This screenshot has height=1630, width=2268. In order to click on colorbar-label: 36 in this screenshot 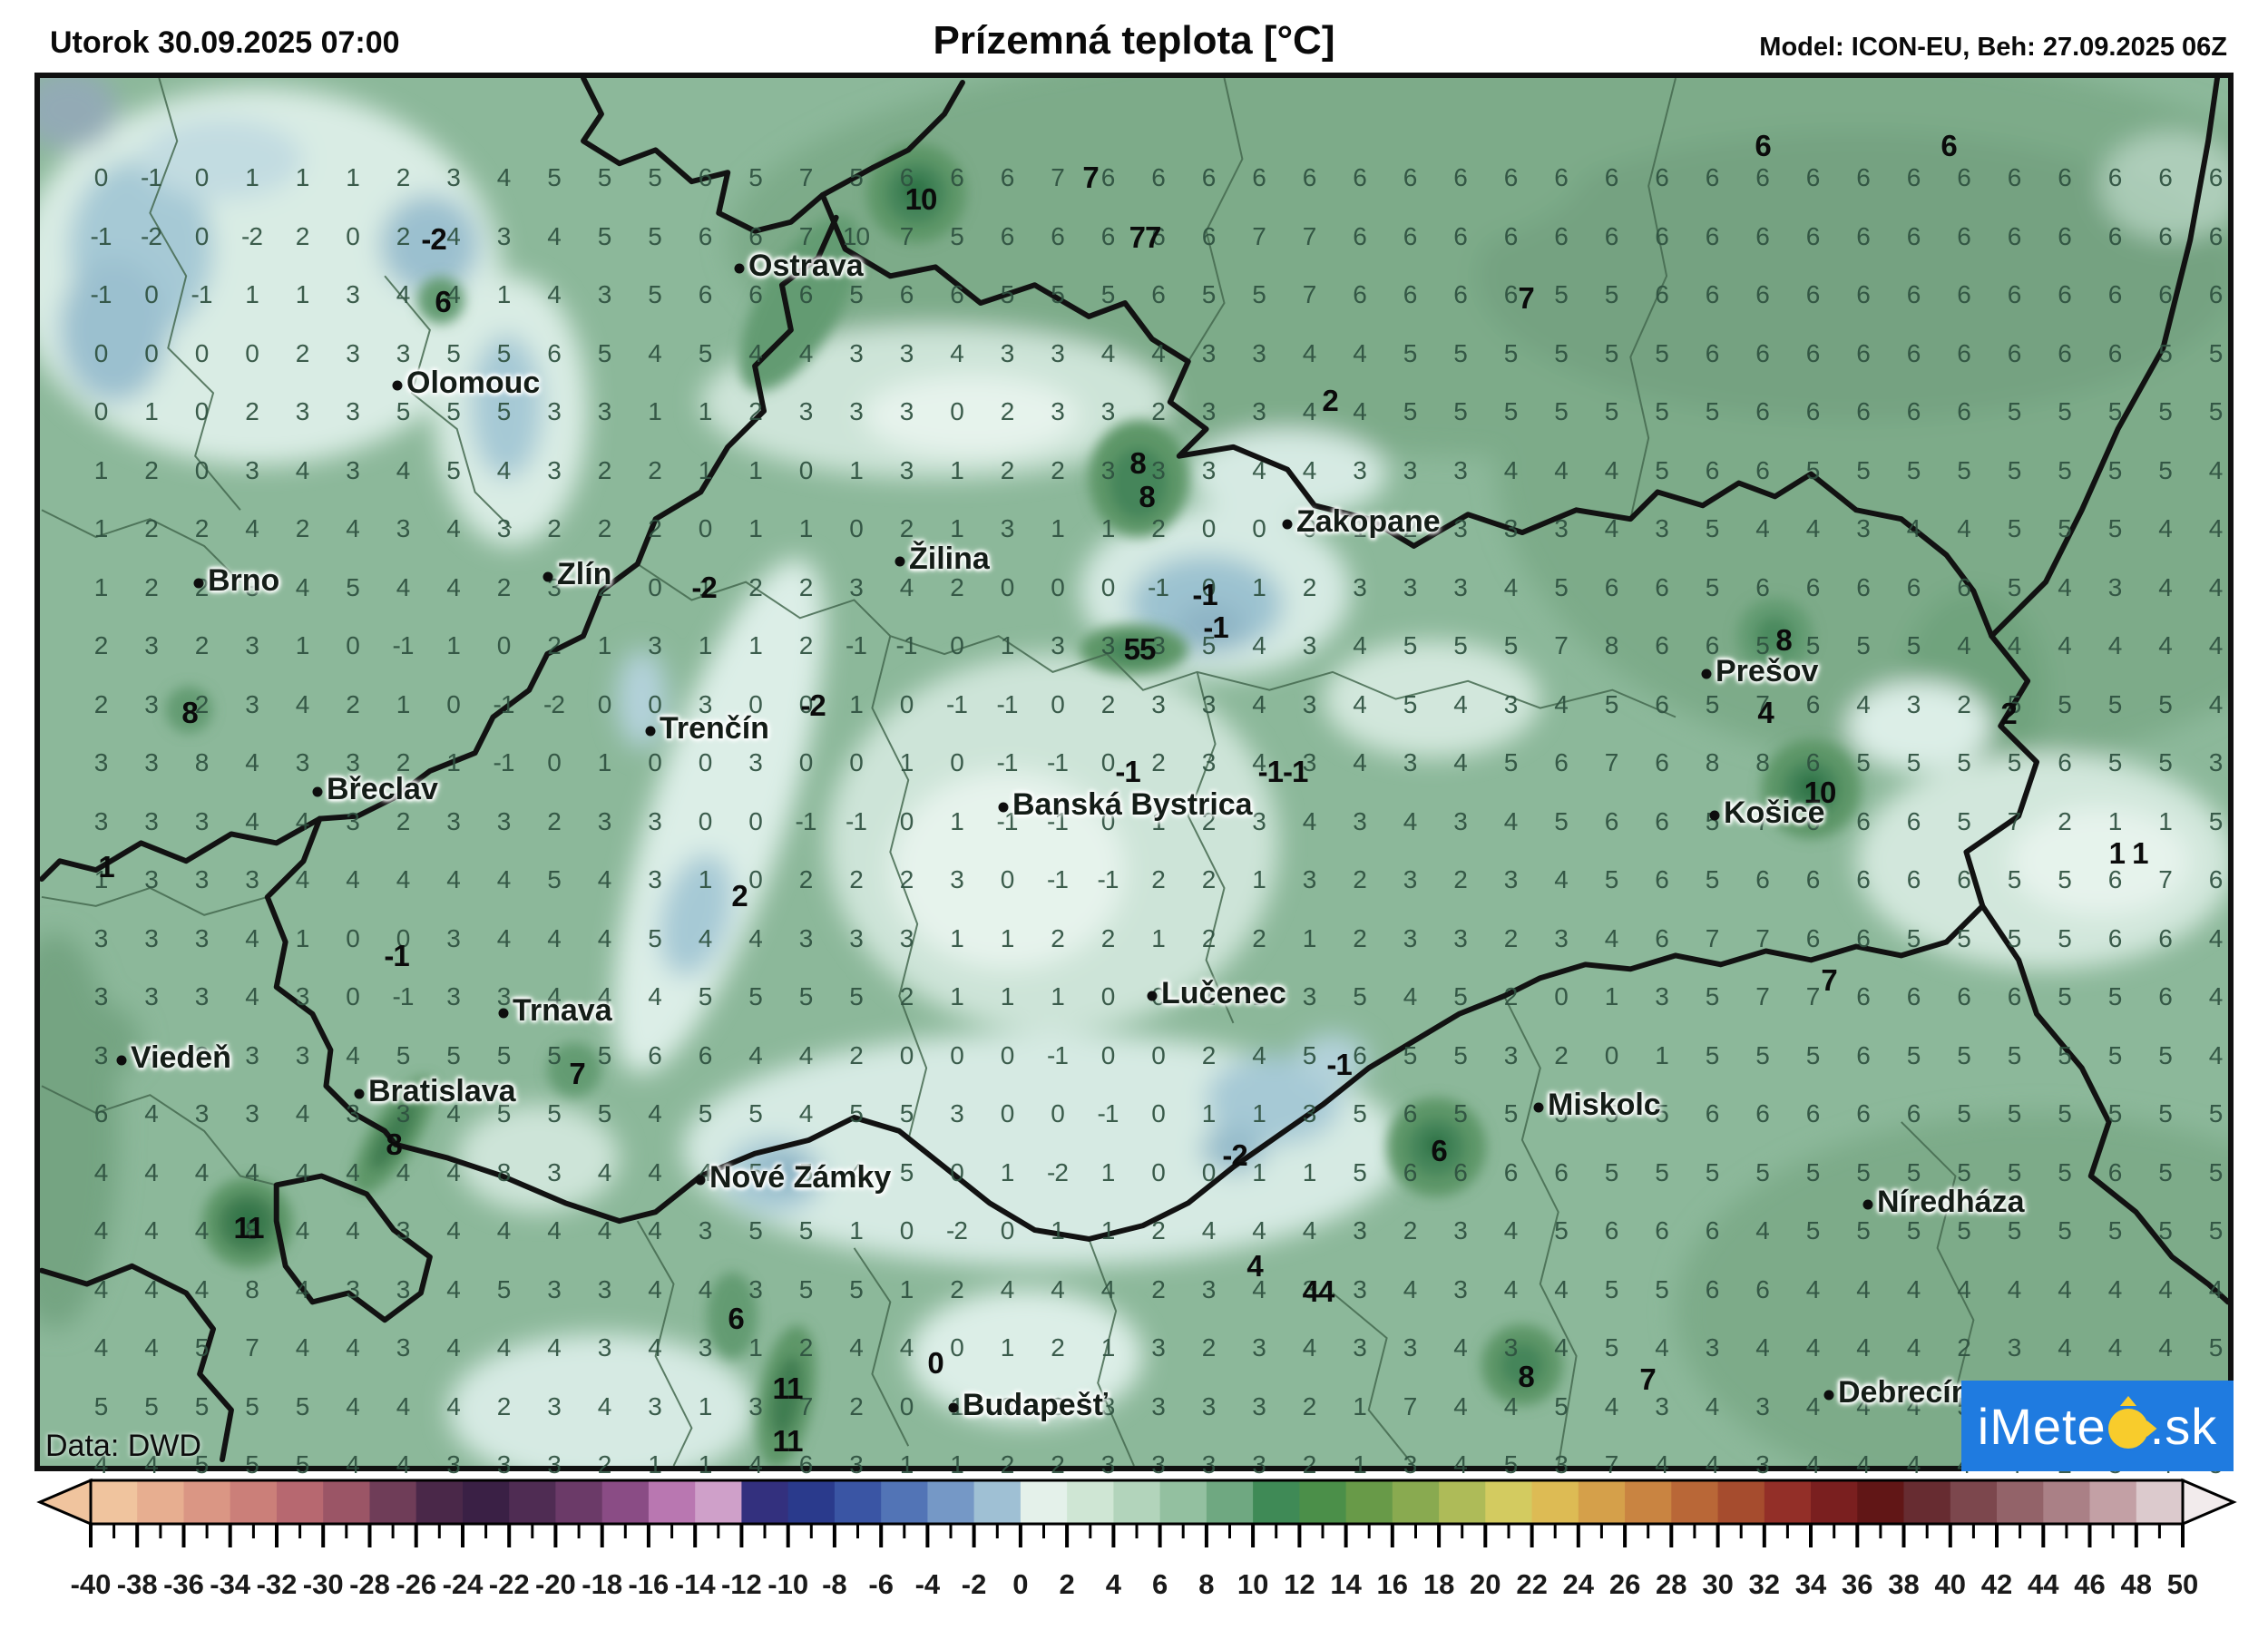, I will do `click(1857, 1584)`.